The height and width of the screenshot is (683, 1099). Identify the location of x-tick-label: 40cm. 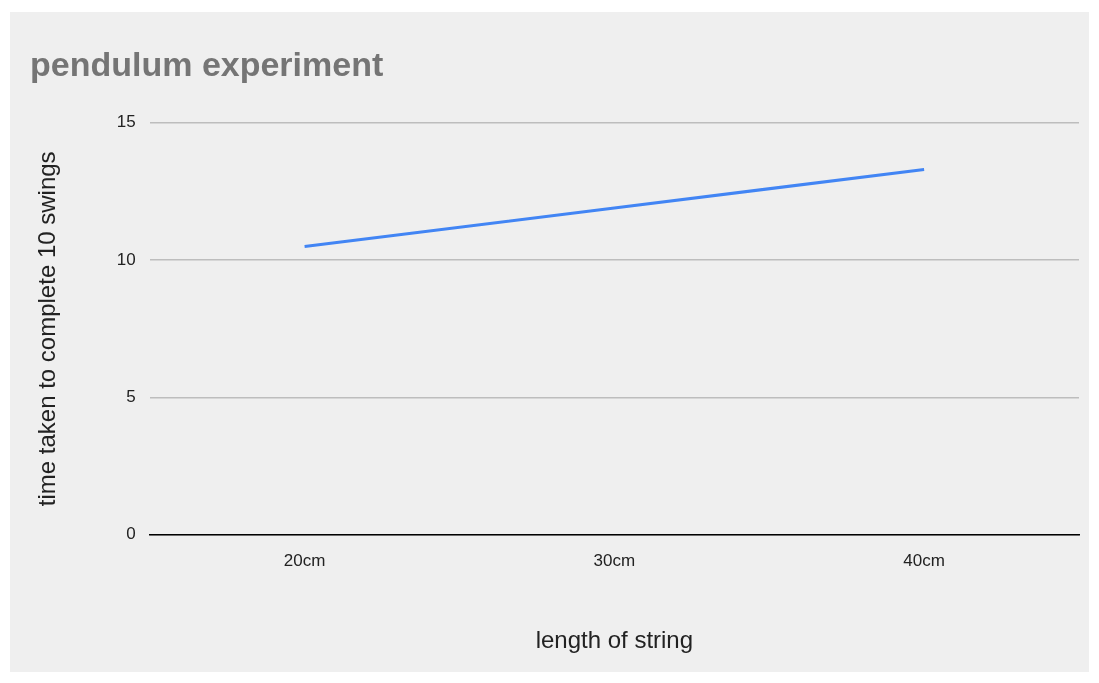
(924, 560).